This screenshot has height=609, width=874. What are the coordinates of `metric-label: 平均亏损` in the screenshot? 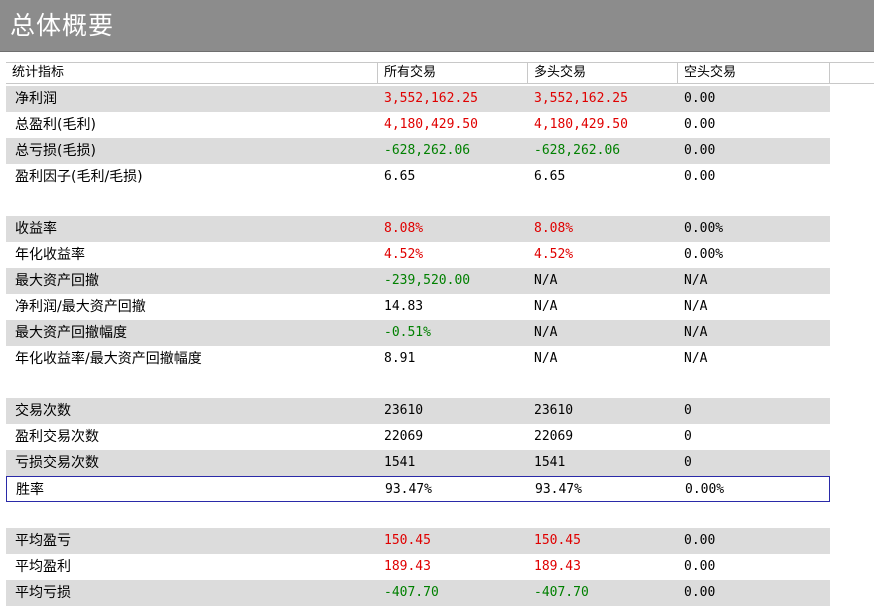 It's located at (43, 593).